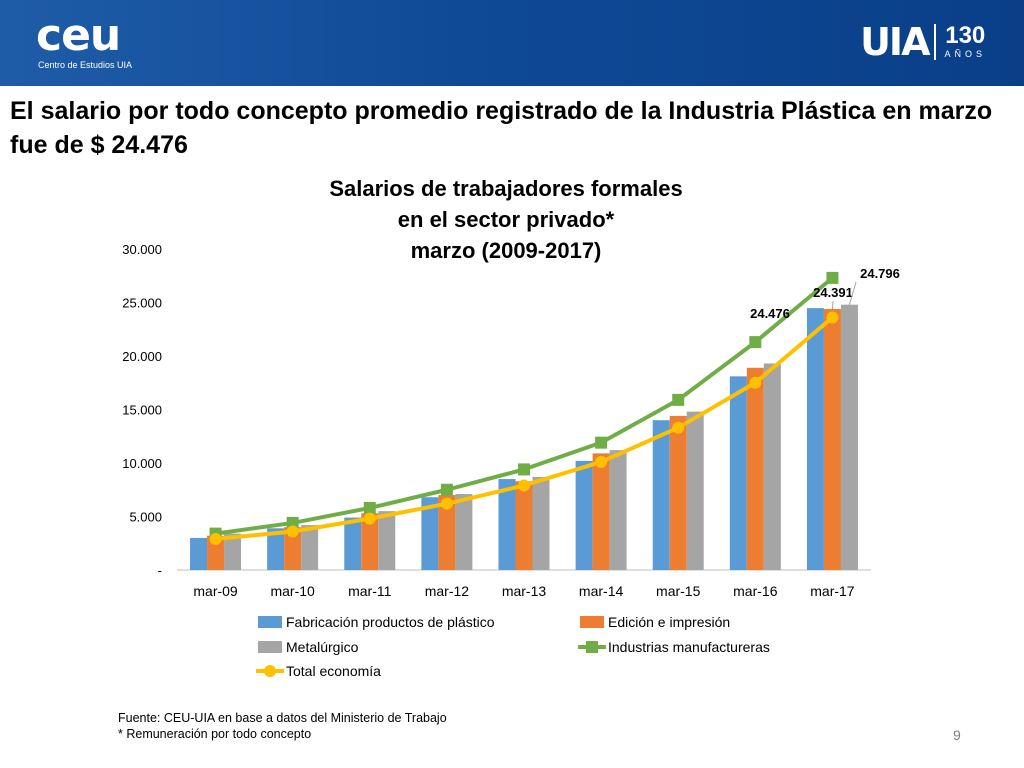  Describe the element at coordinates (957, 735) in the screenshot. I see `page-number: 9` at that location.